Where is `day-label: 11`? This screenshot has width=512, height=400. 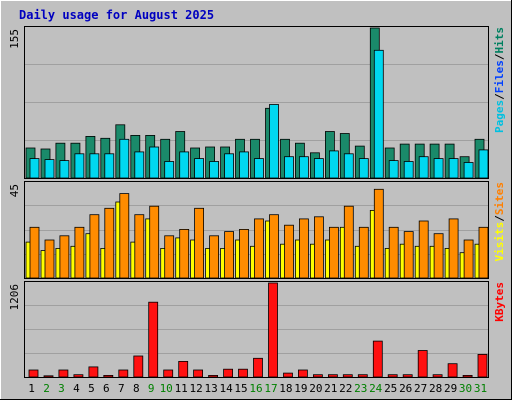 day-label: 11 is located at coordinates (181, 388).